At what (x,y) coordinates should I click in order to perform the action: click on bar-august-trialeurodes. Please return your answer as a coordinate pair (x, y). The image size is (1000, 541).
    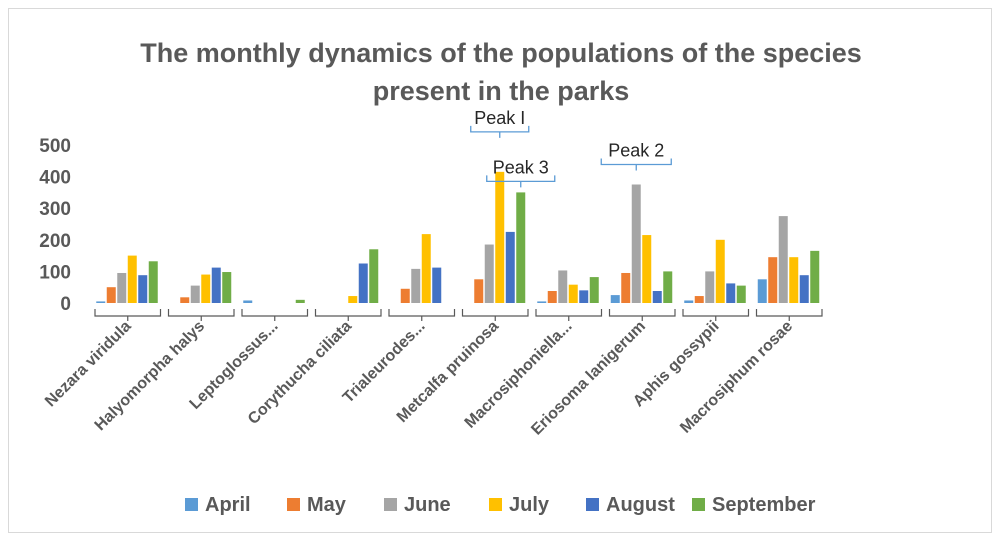
    Looking at the image, I should click on (437, 285).